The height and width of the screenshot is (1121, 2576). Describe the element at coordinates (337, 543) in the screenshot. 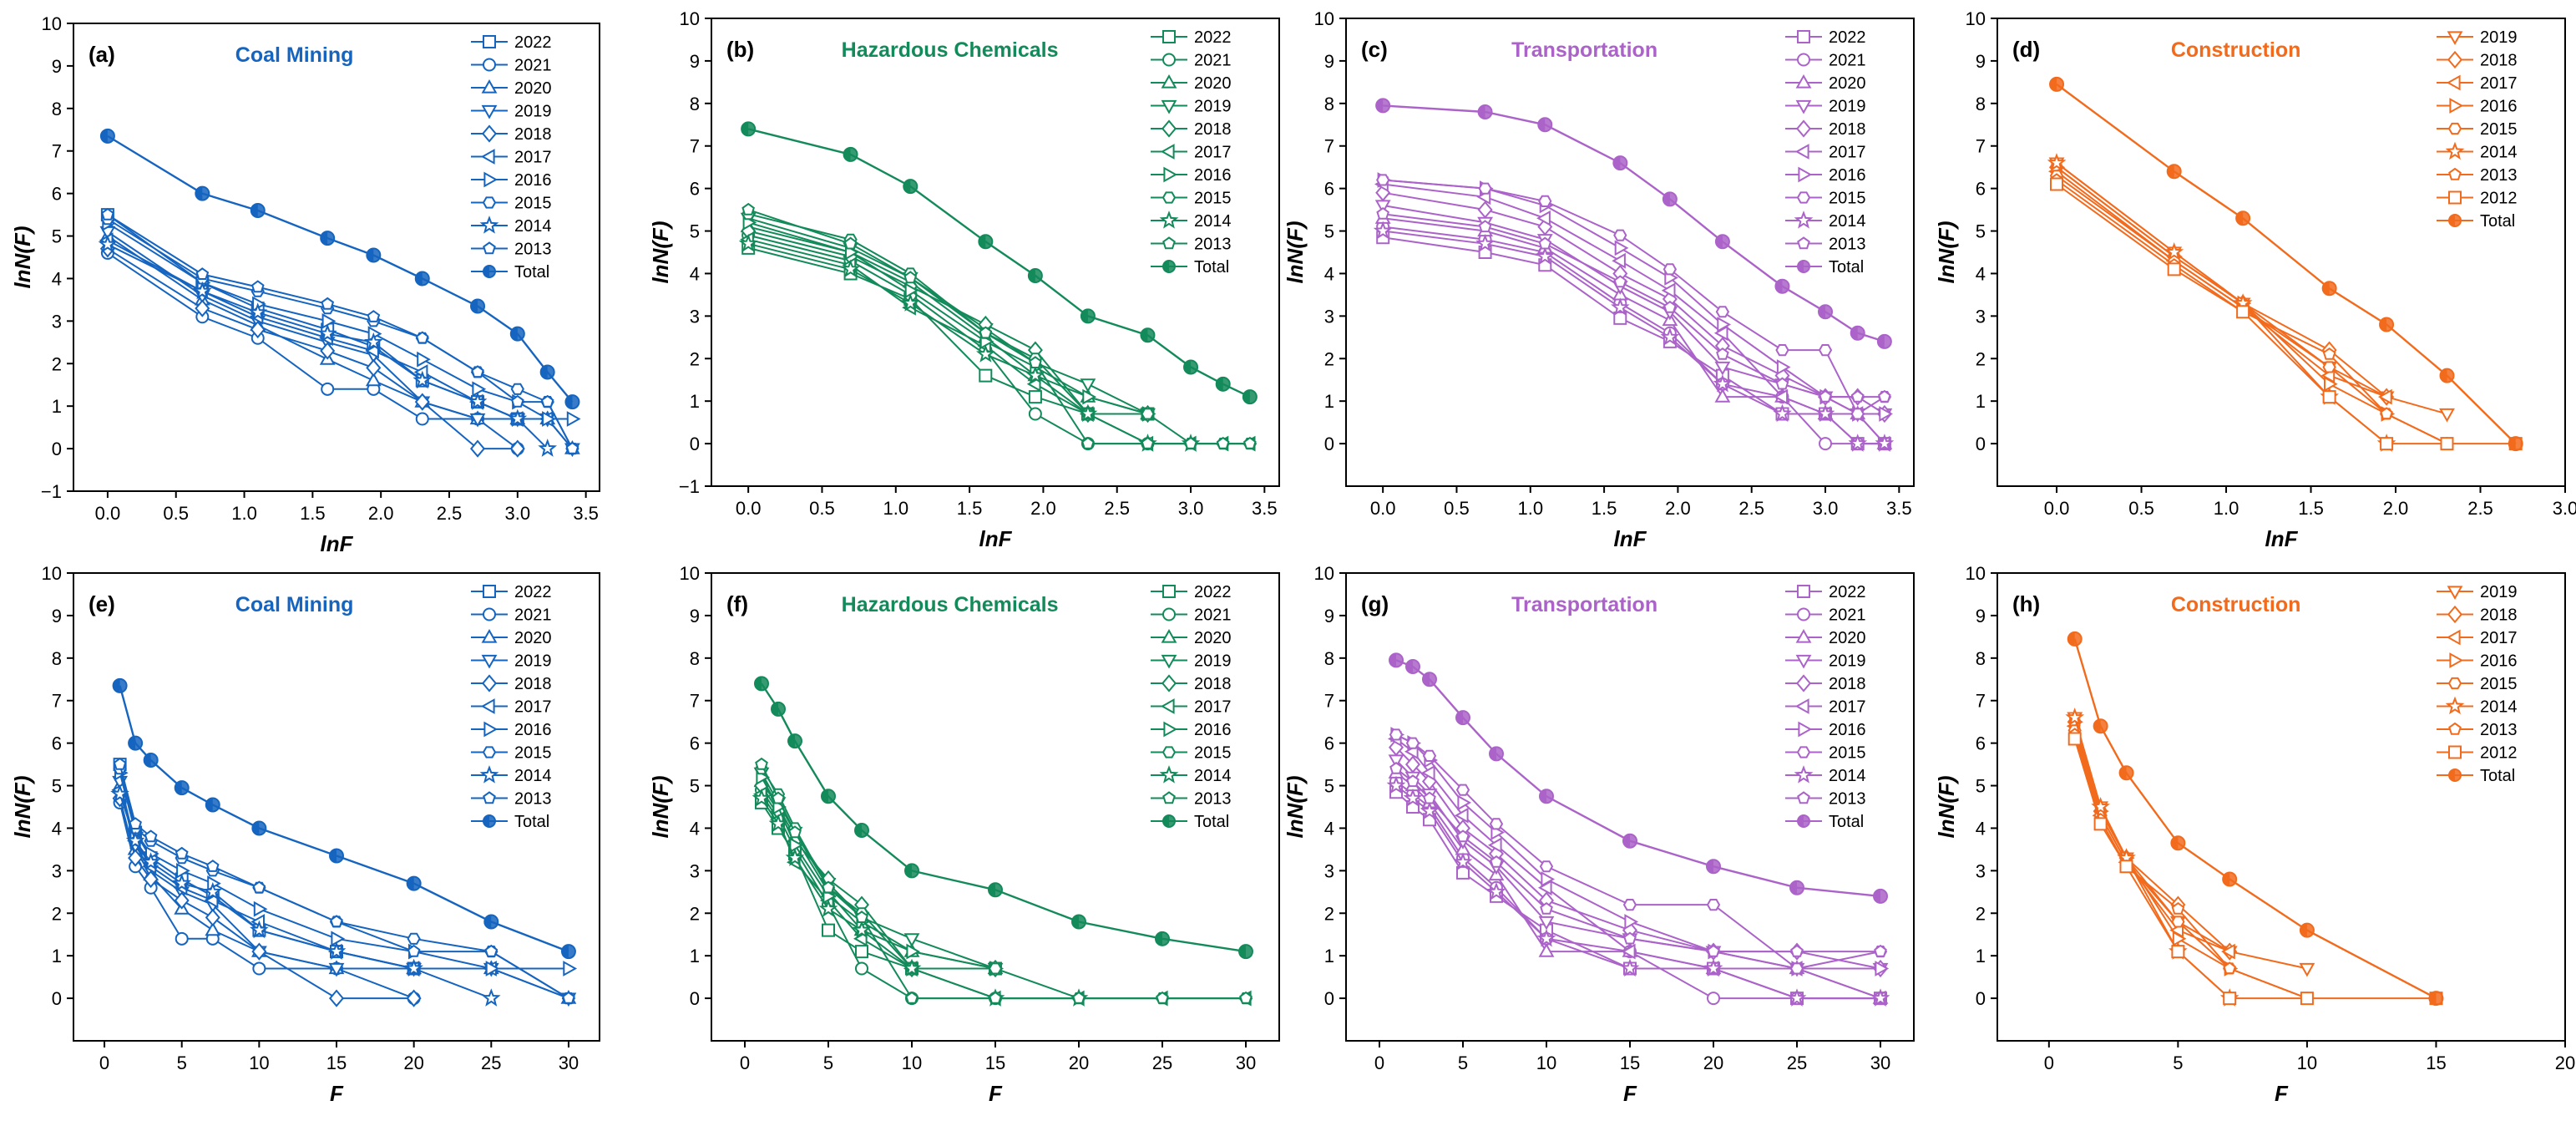

I see `x-axis-title: lnF` at that location.